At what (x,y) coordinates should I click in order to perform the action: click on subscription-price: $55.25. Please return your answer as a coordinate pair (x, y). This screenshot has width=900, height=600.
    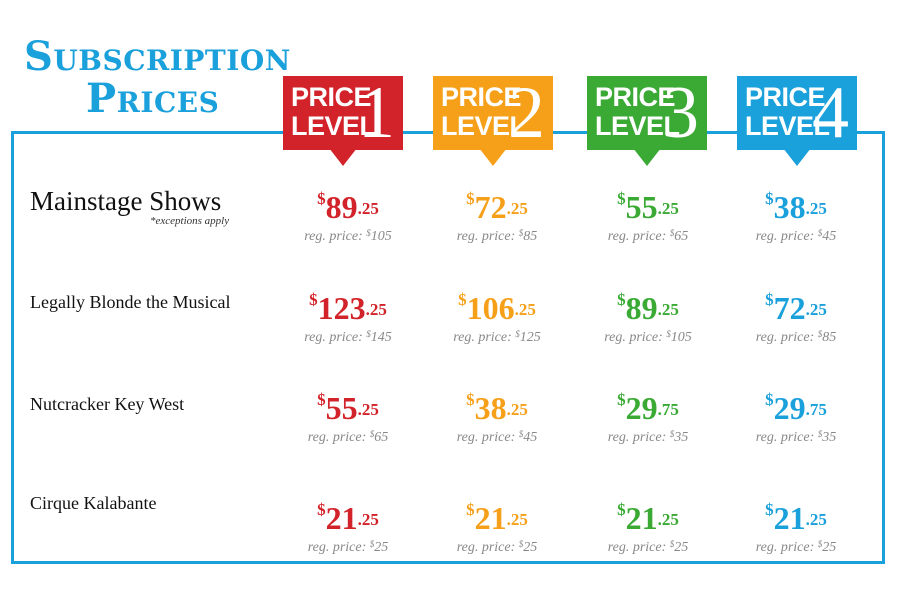
    Looking at the image, I should click on (648, 206).